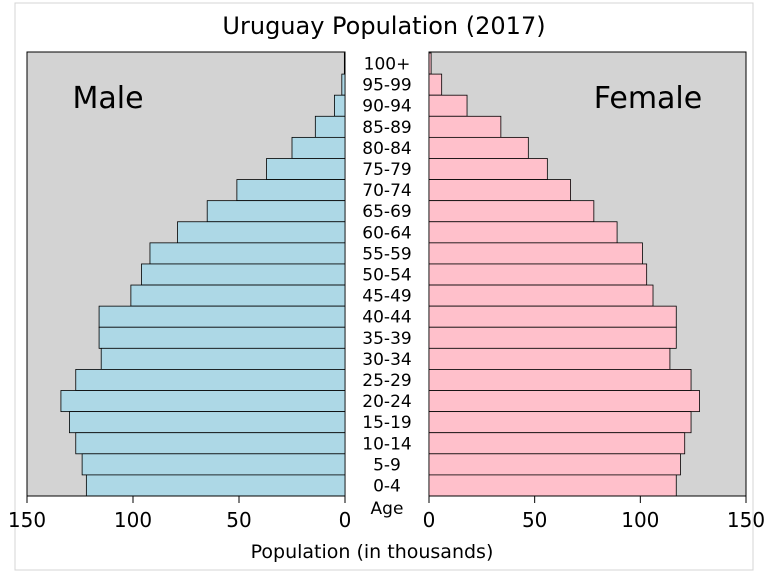 The height and width of the screenshot is (576, 768). I want to click on male-tick-label-100: 100, so click(133, 520).